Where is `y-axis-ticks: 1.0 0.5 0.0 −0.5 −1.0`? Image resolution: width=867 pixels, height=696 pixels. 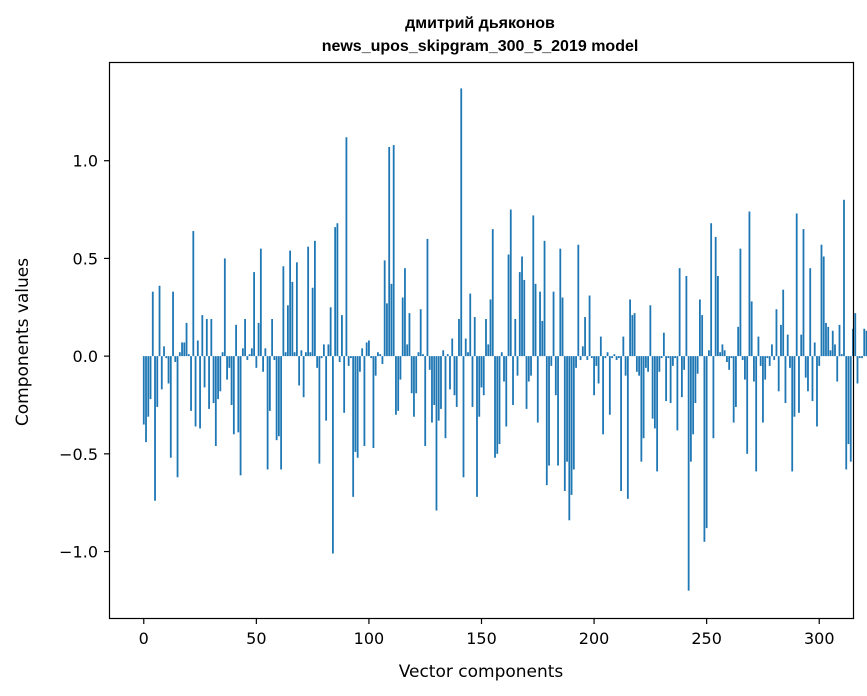
y-axis-ticks: 1.0 0.5 0.0 −0.5 −1.0 is located at coordinates (84, 357).